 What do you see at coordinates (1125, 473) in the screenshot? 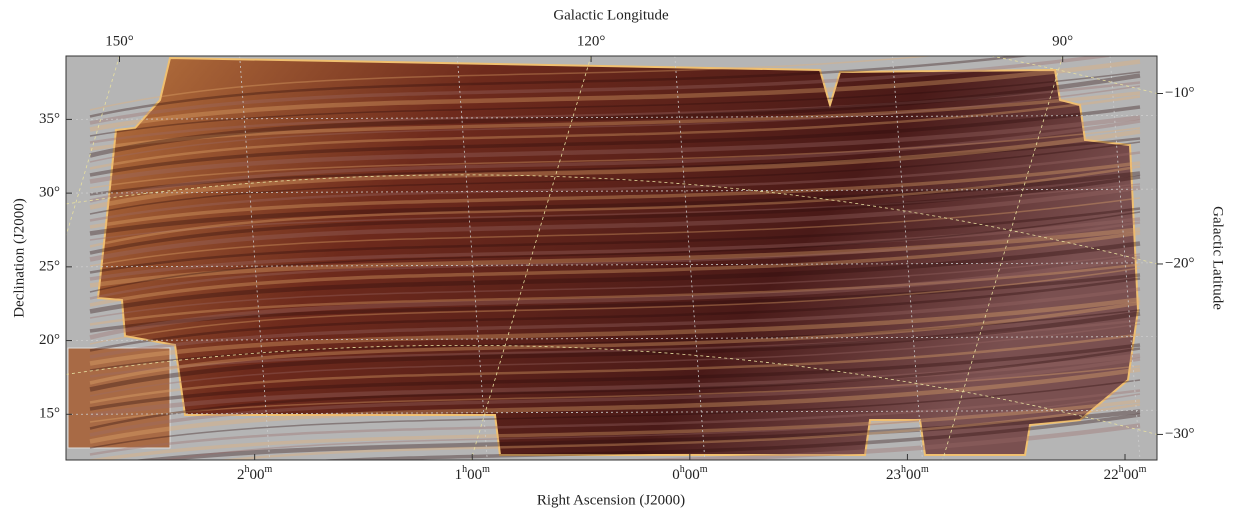
I see `x-tick-label: 22h00m` at bounding box center [1125, 473].